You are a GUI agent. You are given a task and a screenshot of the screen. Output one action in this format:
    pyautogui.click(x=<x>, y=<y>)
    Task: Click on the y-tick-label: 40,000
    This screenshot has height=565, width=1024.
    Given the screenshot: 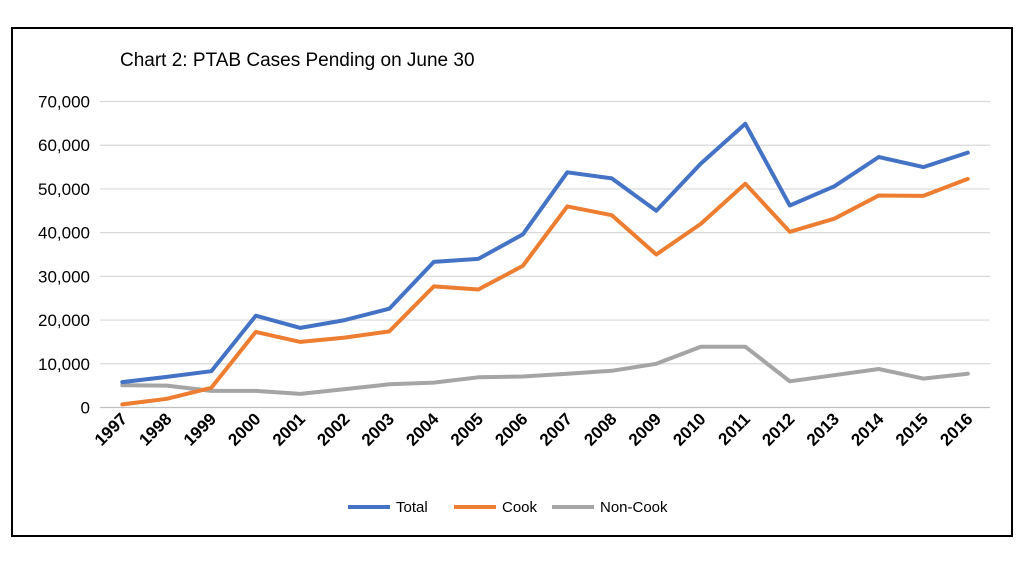 What is the action you would take?
    pyautogui.click(x=64, y=233)
    